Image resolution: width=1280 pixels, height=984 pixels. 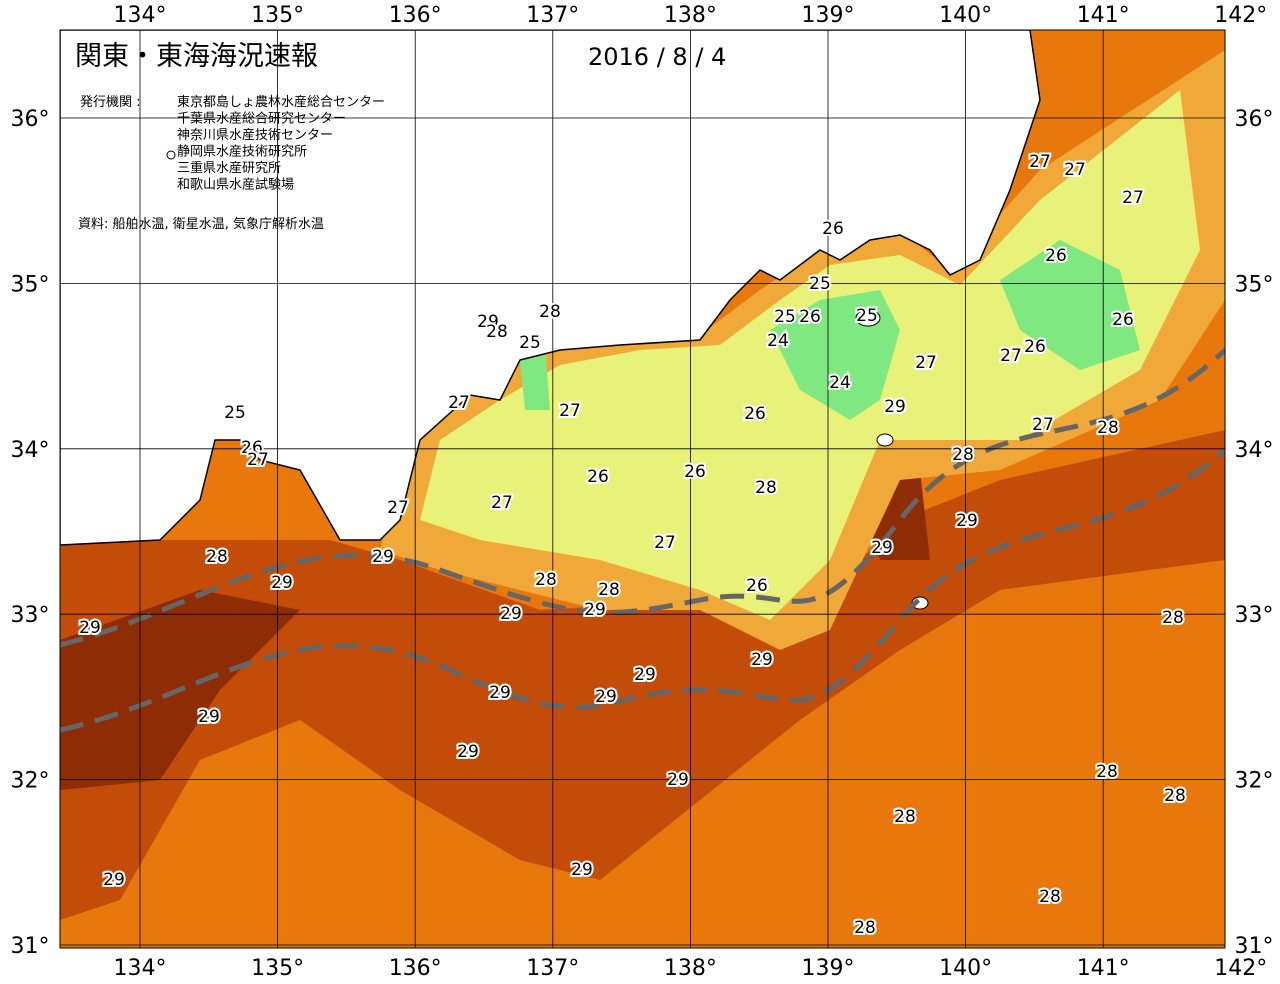 I want to click on latitude-label: 35°, so click(x=30, y=284).